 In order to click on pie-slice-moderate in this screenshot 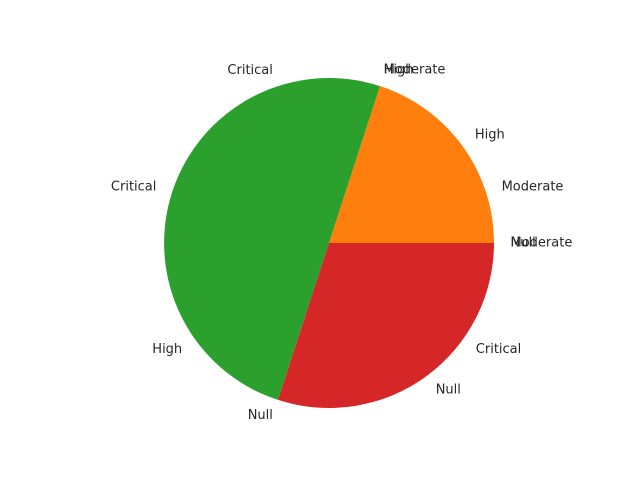, I will do `click(411, 164)`.